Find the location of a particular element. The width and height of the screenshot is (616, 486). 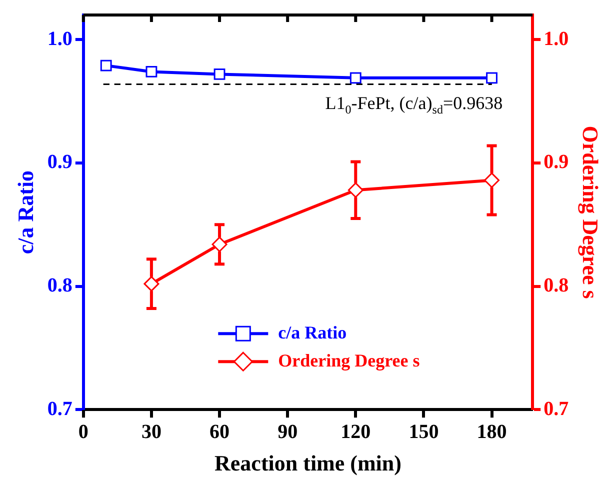

x-tick-label: 120 is located at coordinates (355, 431).